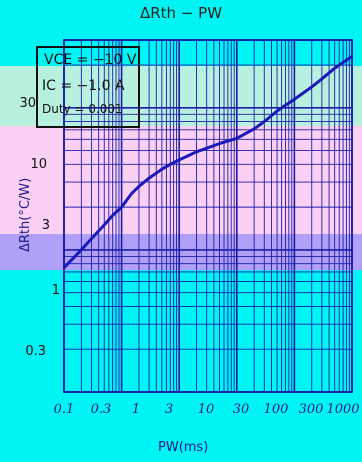 The height and width of the screenshot is (462, 362). Describe the element at coordinates (183, 447) in the screenshot. I see `x-axis-label: PW(ms)` at that location.